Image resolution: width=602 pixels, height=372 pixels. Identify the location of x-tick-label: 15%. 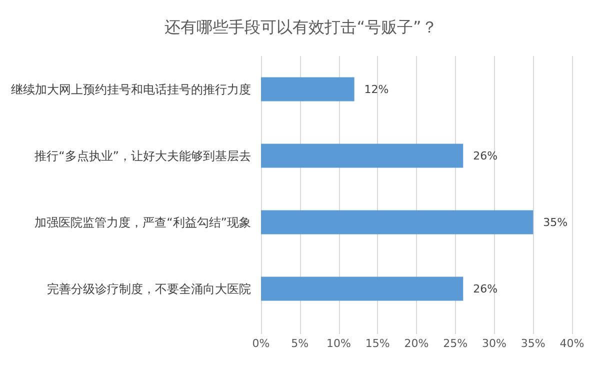
(377, 343).